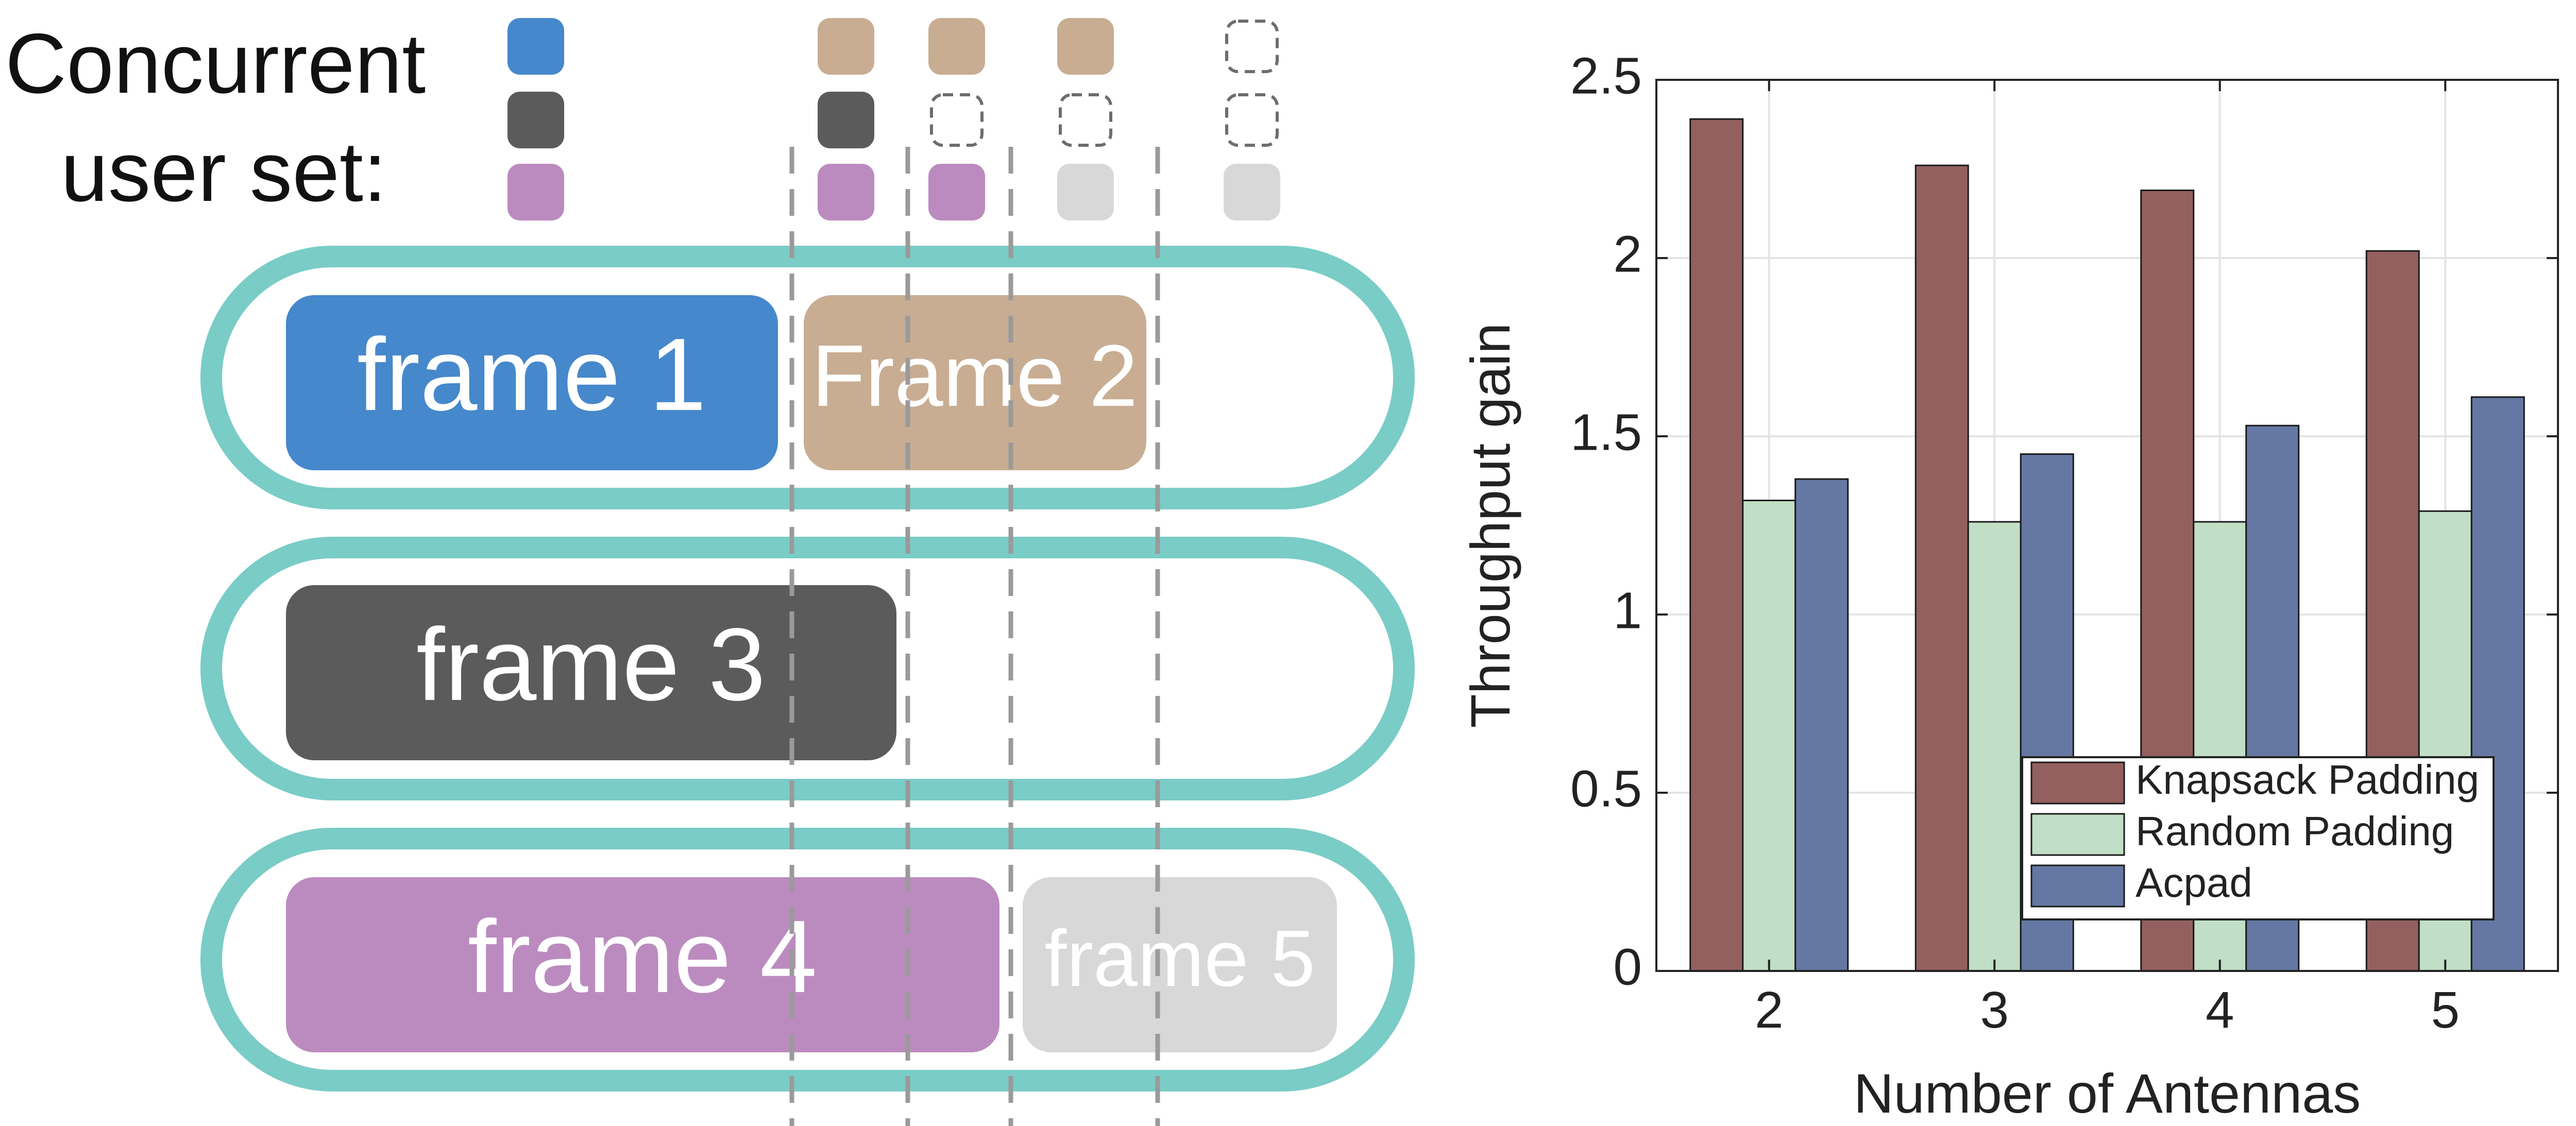 The image size is (2576, 1126). I want to click on y-tick-label: 0.5, so click(1606, 789).